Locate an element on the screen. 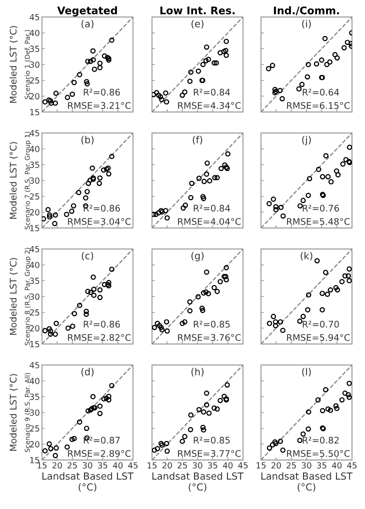  annotation: (f) is located at coordinates (197, 140).